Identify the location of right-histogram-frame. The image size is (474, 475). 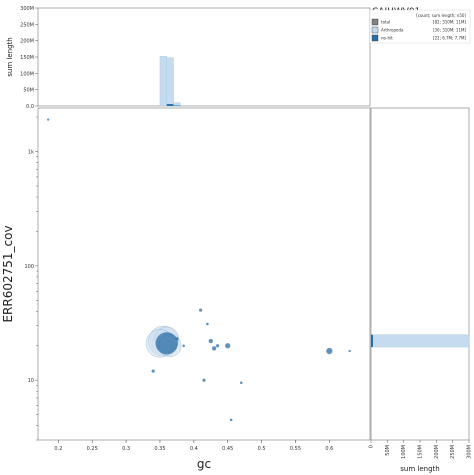
(420, 274).